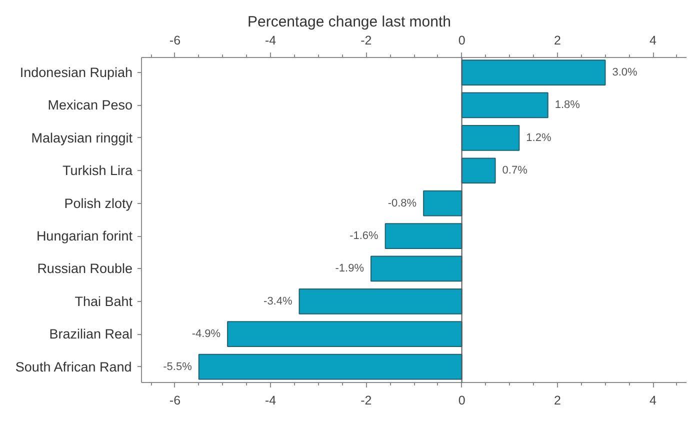  What do you see at coordinates (653, 41) in the screenshot?
I see `x-tick-label: 4` at bounding box center [653, 41].